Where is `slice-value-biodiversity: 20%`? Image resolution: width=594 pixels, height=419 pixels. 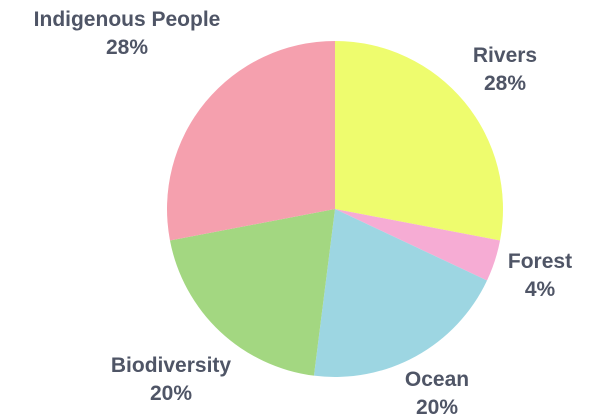 slice-value-biodiversity: 20% is located at coordinates (171, 393).